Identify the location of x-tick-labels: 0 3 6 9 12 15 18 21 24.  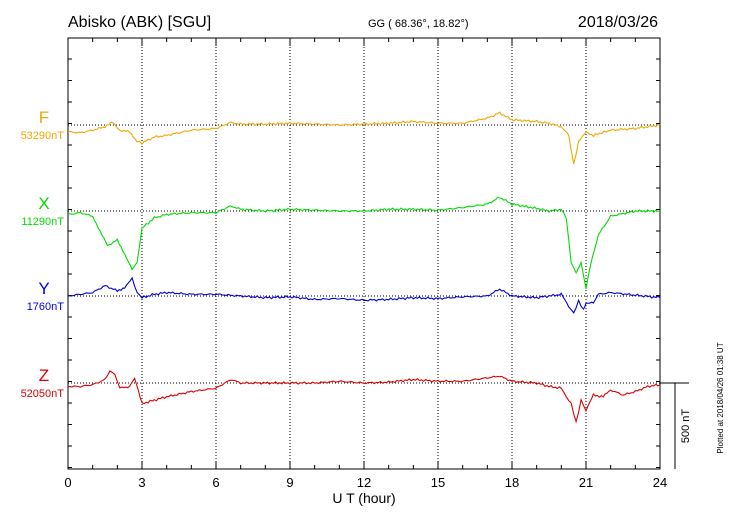
(365, 482).